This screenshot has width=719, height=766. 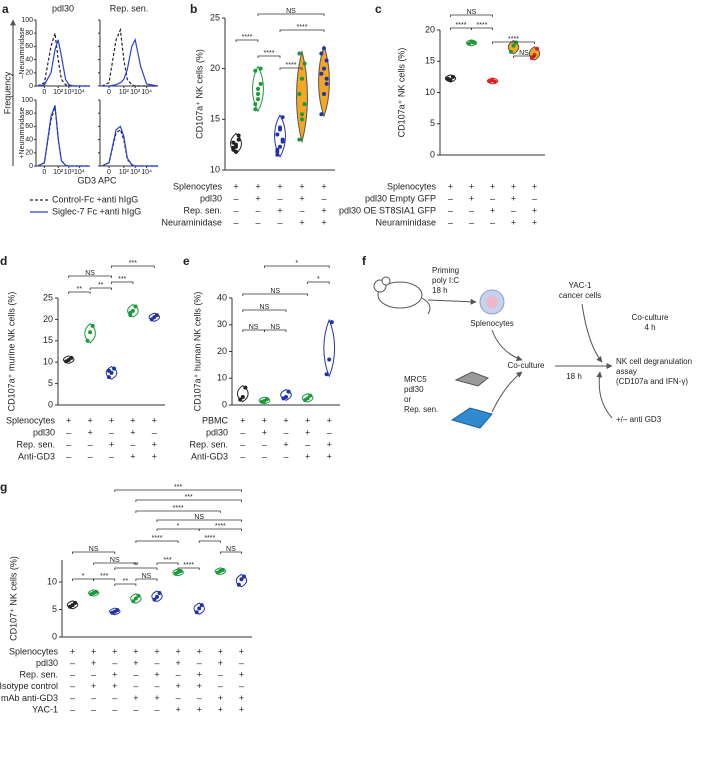 What do you see at coordinates (592, 333) in the screenshot?
I see `arrow` at bounding box center [592, 333].